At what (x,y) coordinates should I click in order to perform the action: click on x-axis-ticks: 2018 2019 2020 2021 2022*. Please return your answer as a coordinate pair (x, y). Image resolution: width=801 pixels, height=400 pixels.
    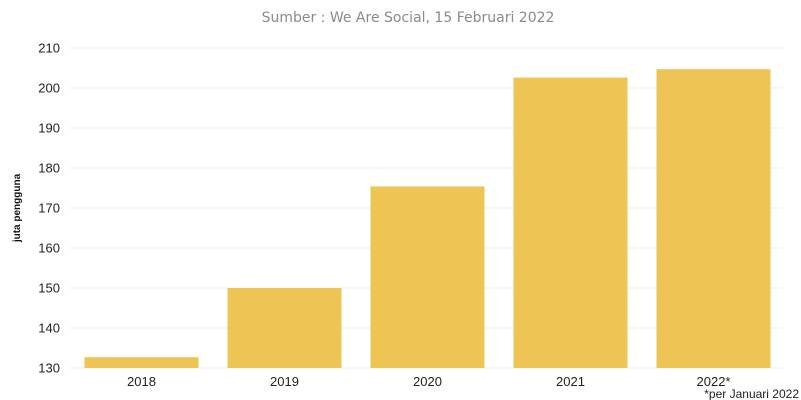
    Looking at the image, I should click on (428, 381).